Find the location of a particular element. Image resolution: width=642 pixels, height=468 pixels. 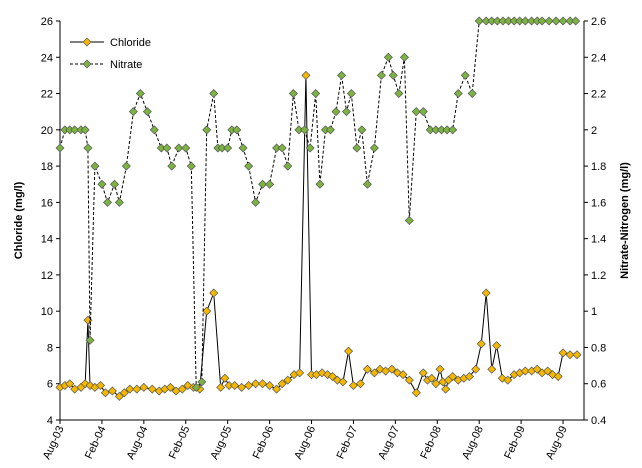

y-left-tick-label: 4 is located at coordinates (50, 421).